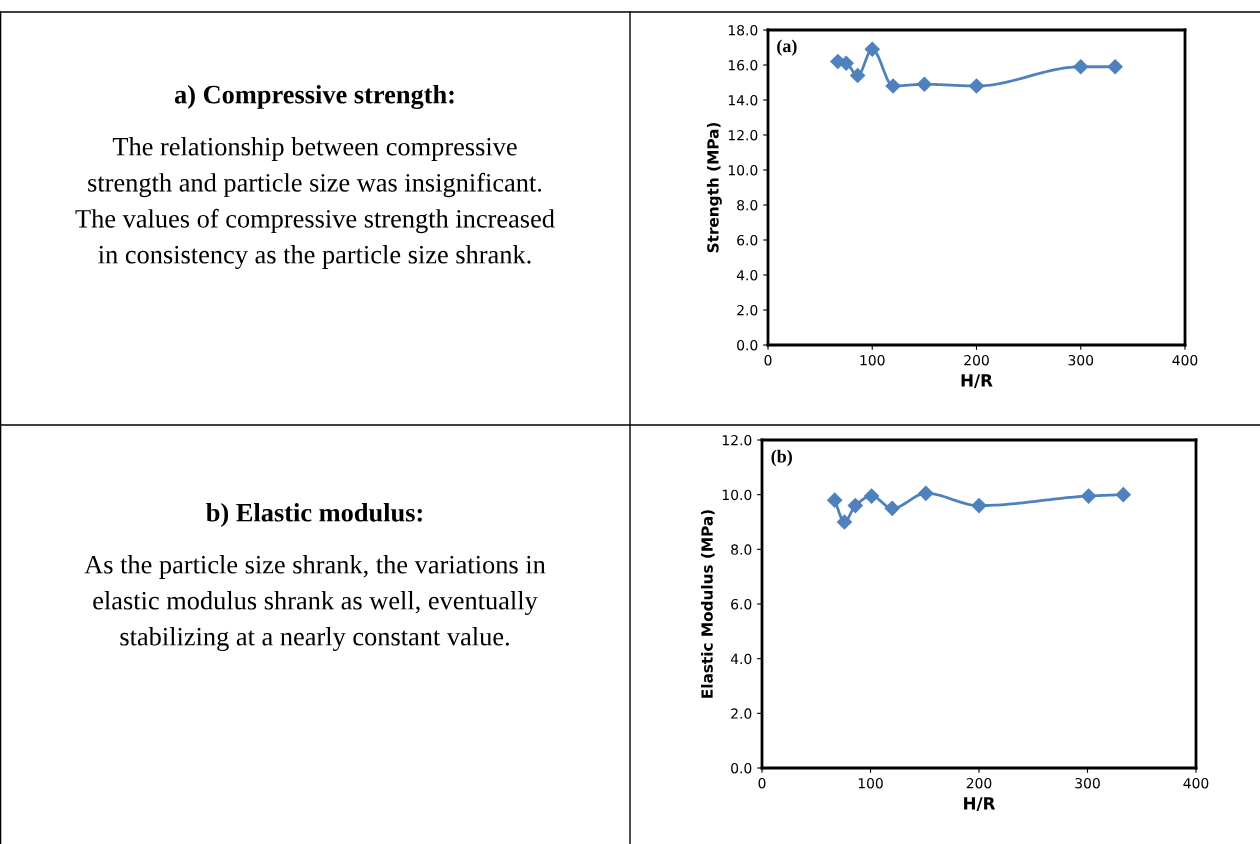 The height and width of the screenshot is (844, 1260). What do you see at coordinates (708, 604) in the screenshot?
I see `y-axis-title: Elastic Modulus (MPa)` at bounding box center [708, 604].